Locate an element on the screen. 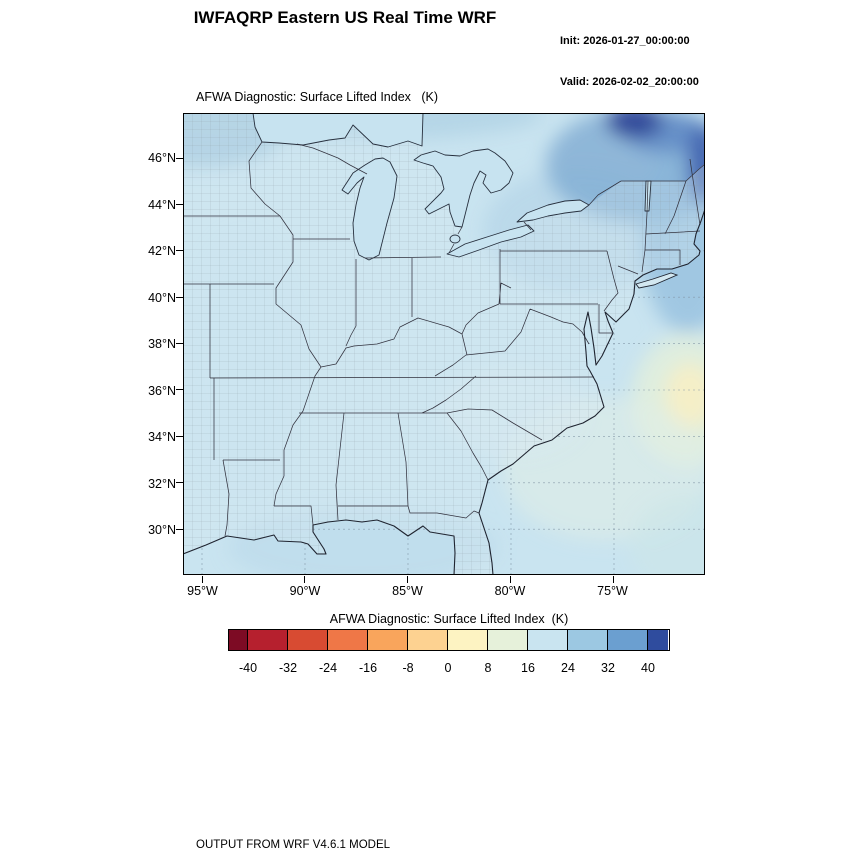 The height and width of the screenshot is (850, 850). model-info-line1: OUTPUT FROM WRF V4.6.1 MODEL is located at coordinates (293, 844).